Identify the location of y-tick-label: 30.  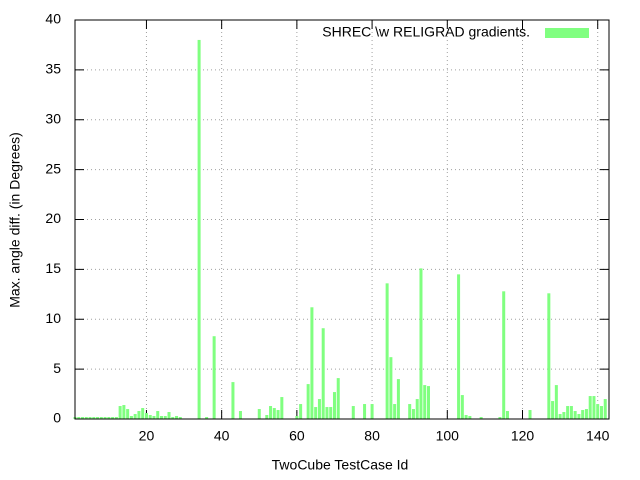
(53, 118).